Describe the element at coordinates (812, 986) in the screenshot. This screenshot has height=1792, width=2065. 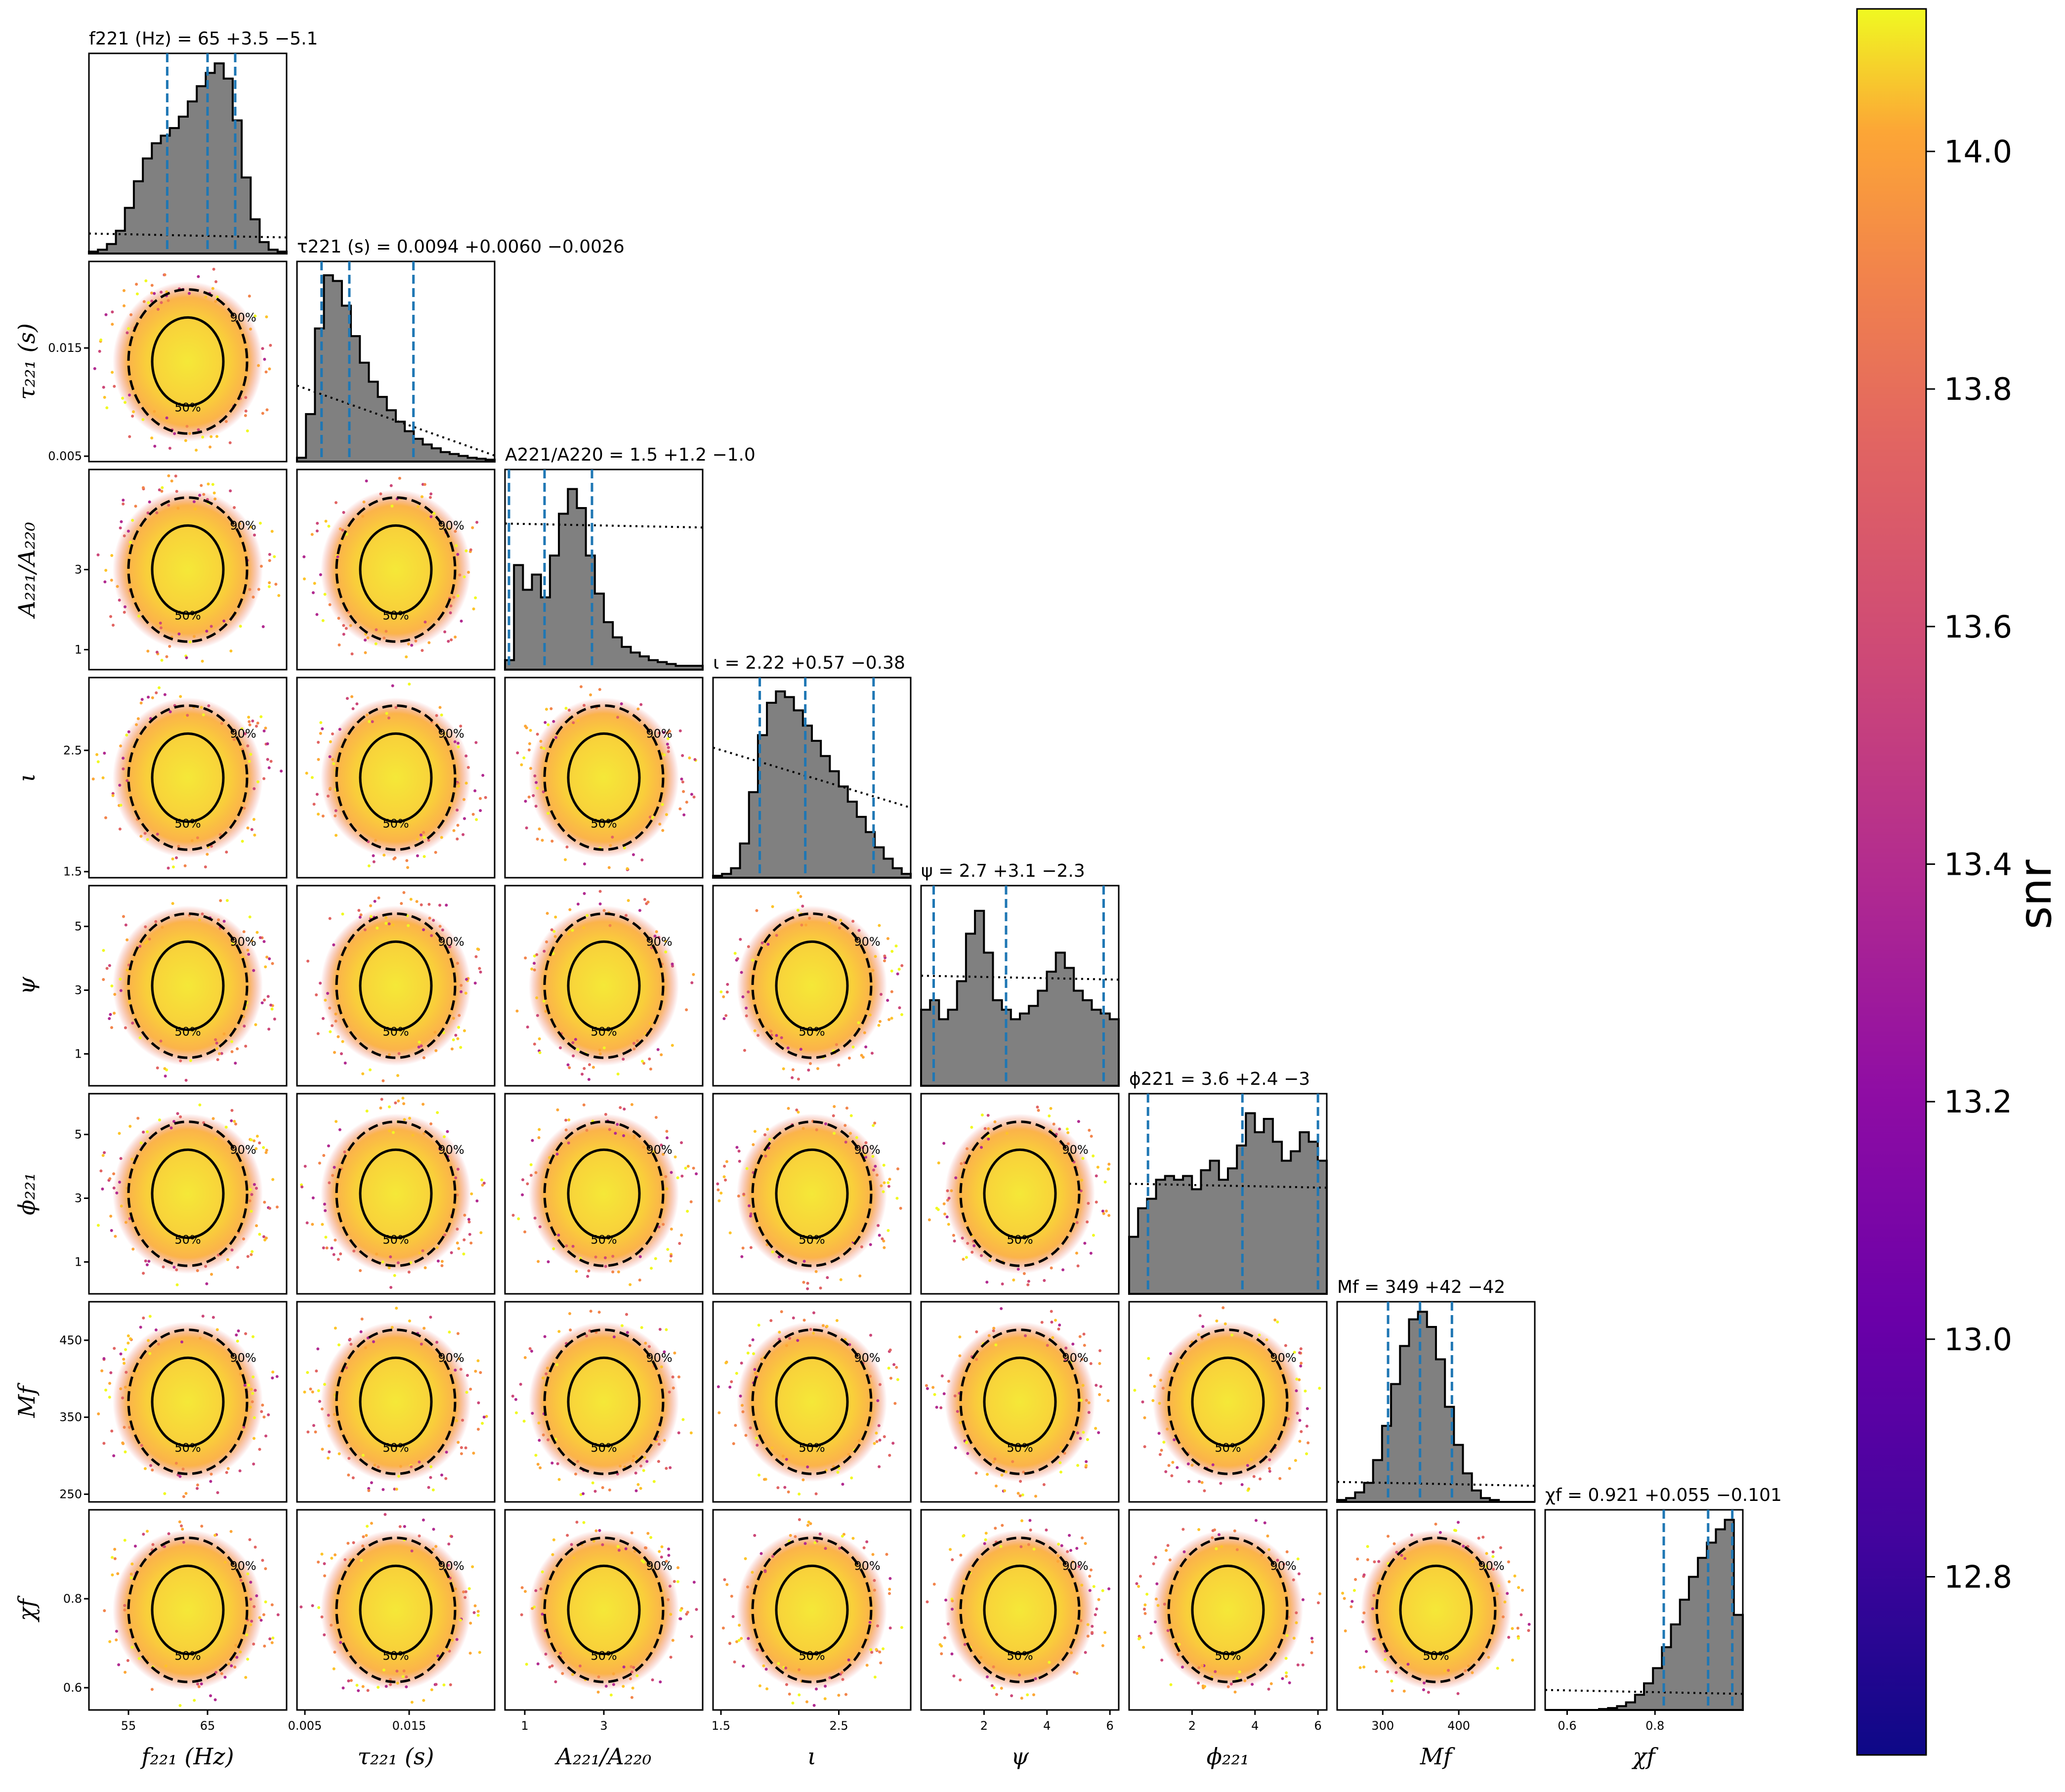
I see `panel-iota-vs-psi: 50%90%` at that location.